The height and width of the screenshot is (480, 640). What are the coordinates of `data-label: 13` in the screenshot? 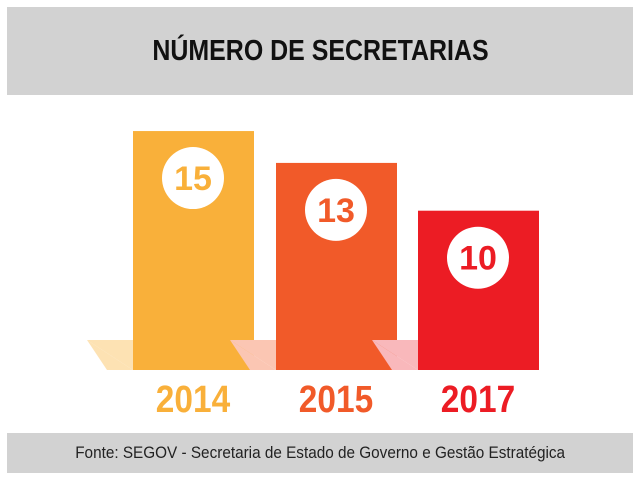 It's located at (336, 211).